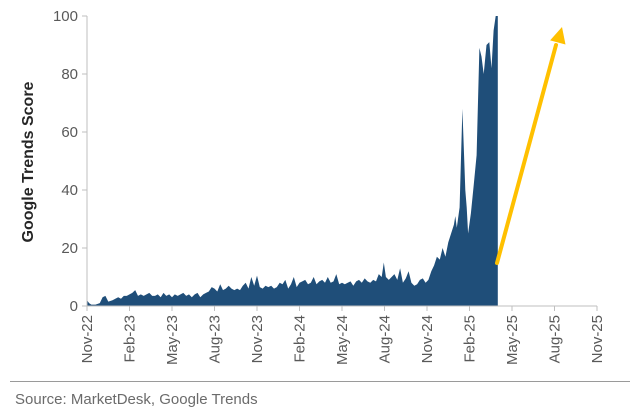  Describe the element at coordinates (74, 306) in the screenshot. I see `y-tick-label: 0` at that location.